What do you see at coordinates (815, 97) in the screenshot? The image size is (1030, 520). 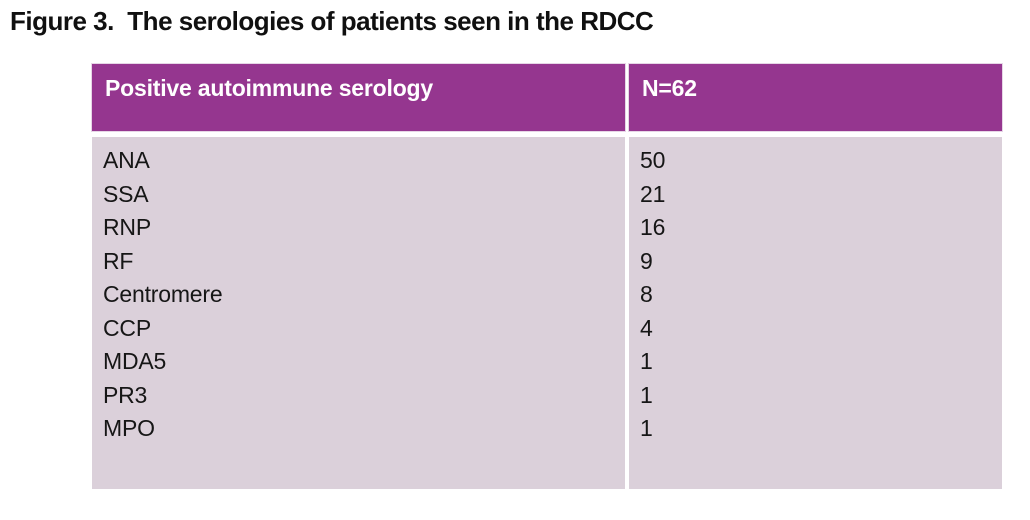 I see `header-cell-n: N=62` at bounding box center [815, 97].